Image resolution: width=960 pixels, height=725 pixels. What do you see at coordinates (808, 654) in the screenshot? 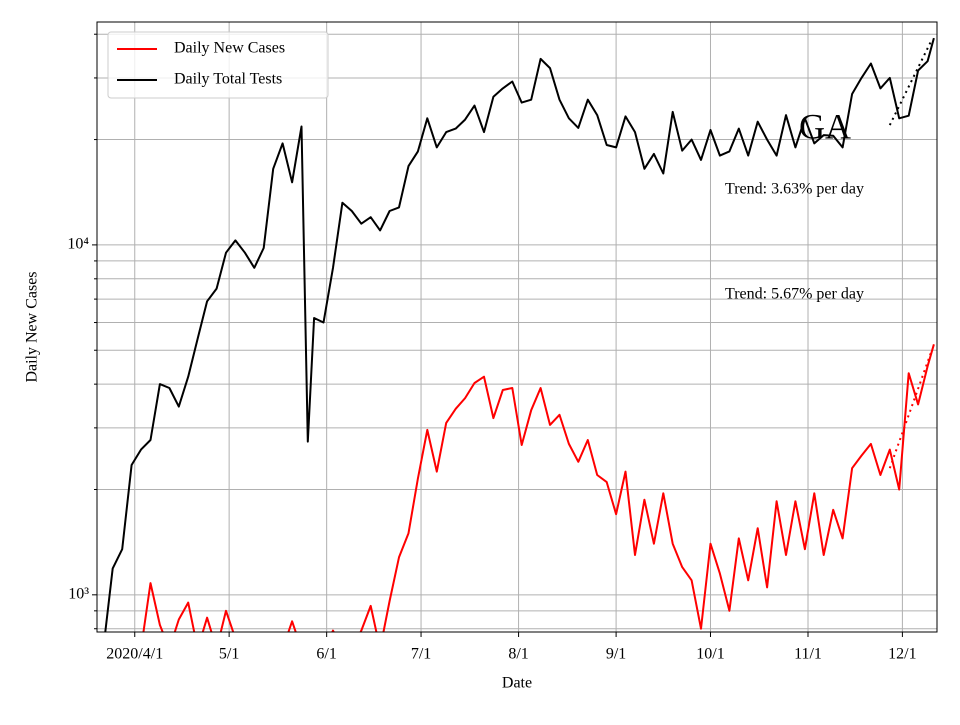
I see `x-tick-label: 11/1` at bounding box center [808, 654].